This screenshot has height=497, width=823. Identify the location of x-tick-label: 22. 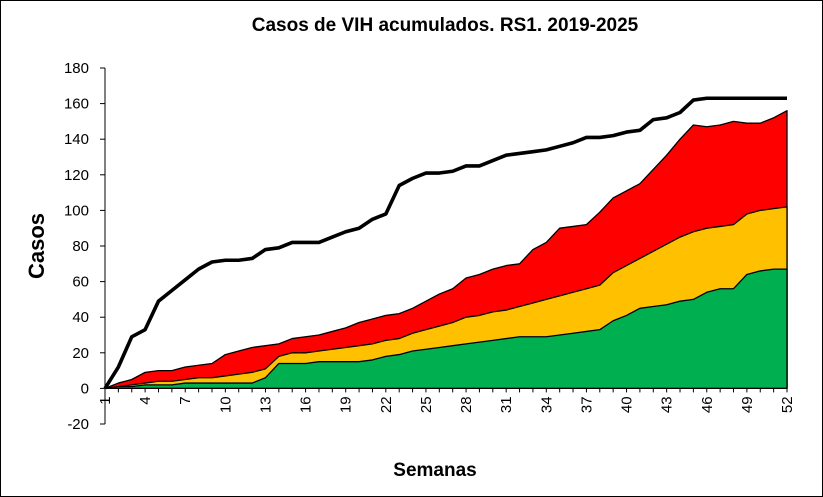
(386, 404).